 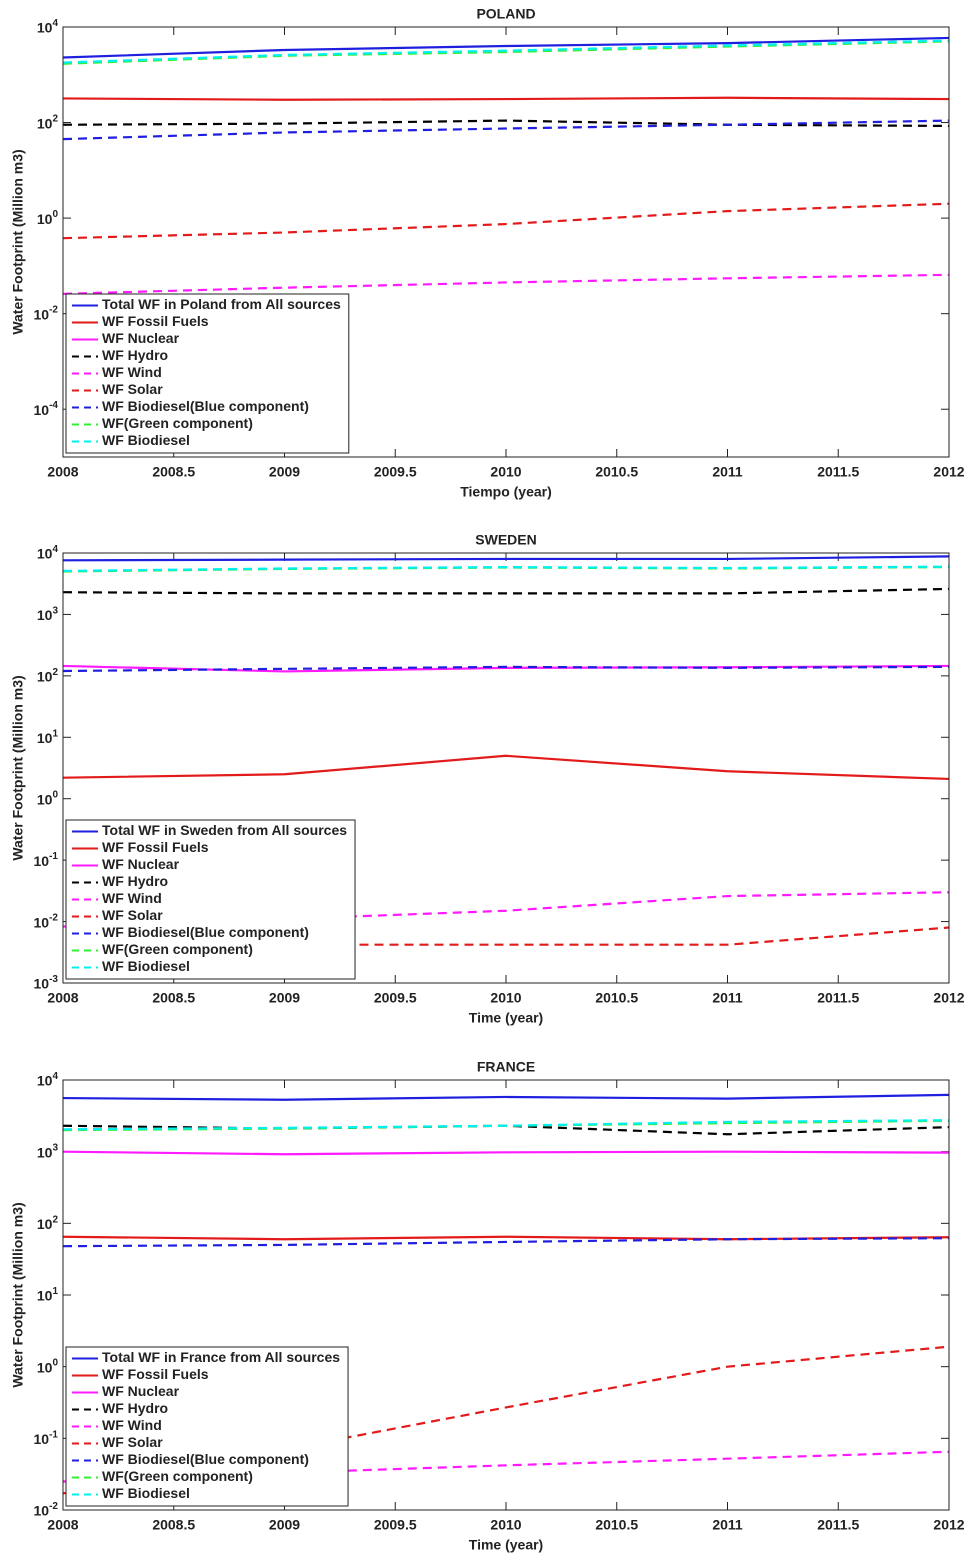 What do you see at coordinates (506, 1067) in the screenshot?
I see `chart-title: FRANCE` at bounding box center [506, 1067].